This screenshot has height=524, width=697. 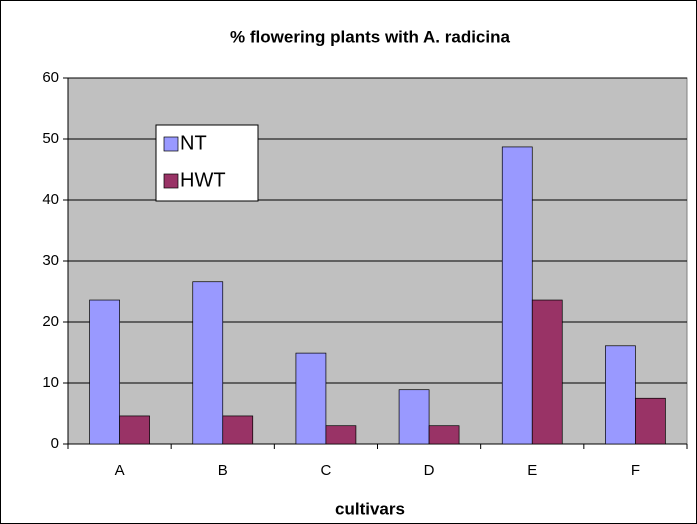 What do you see at coordinates (370, 36) in the screenshot?
I see `chart-title: % flowering plants with A. radicina` at bounding box center [370, 36].